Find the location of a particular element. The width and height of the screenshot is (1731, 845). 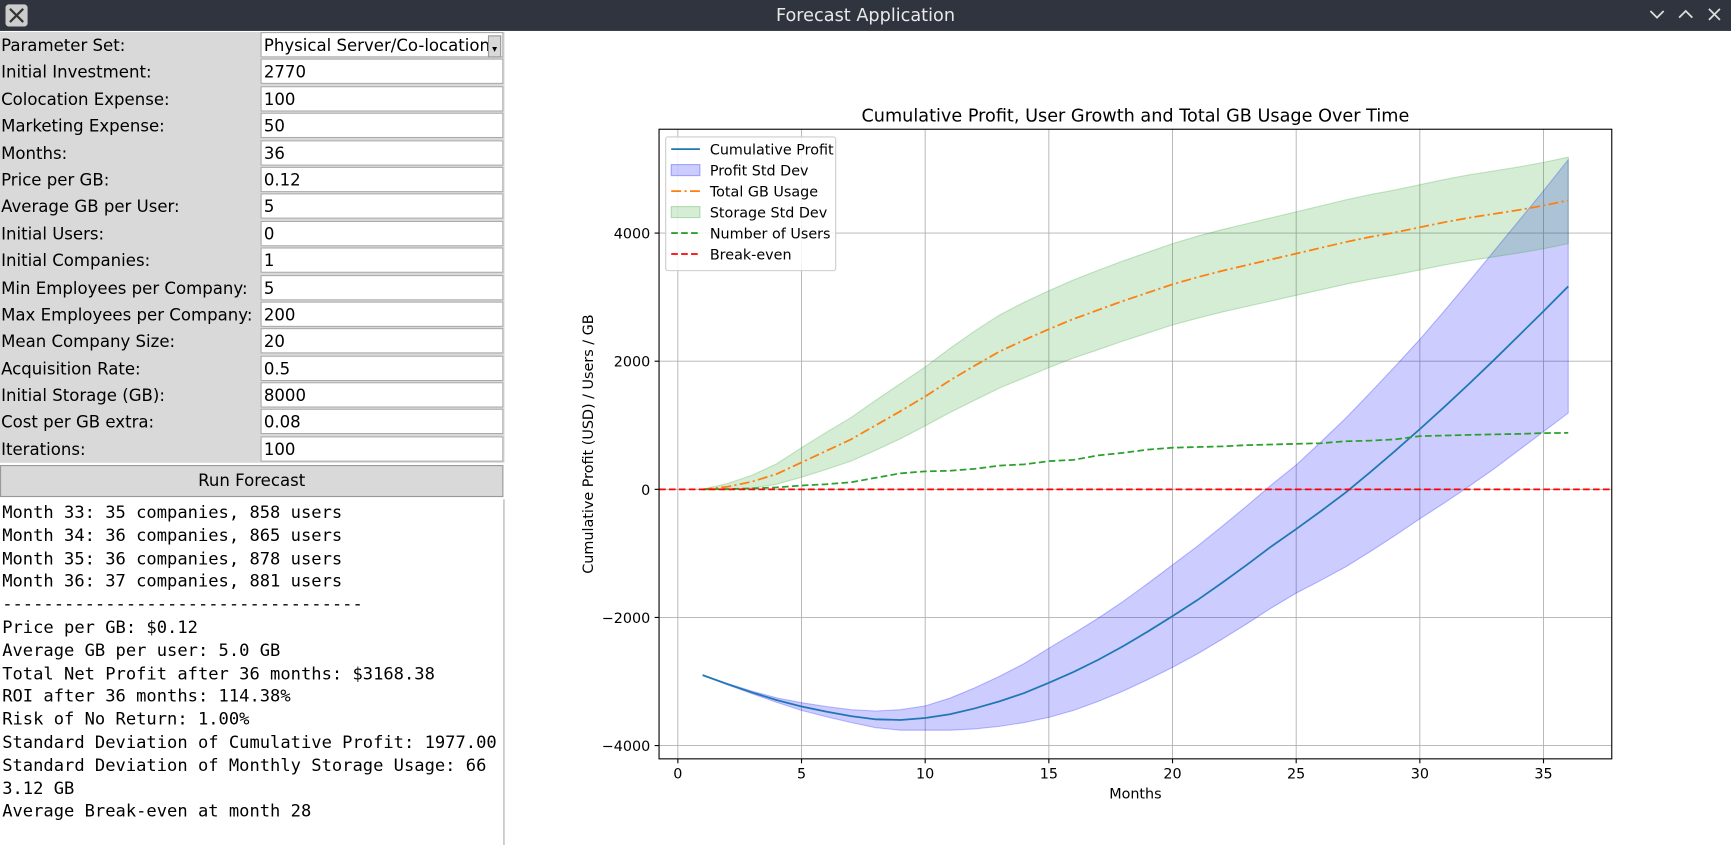

output-line: Average Break-even at month 28 is located at coordinates (157, 811).